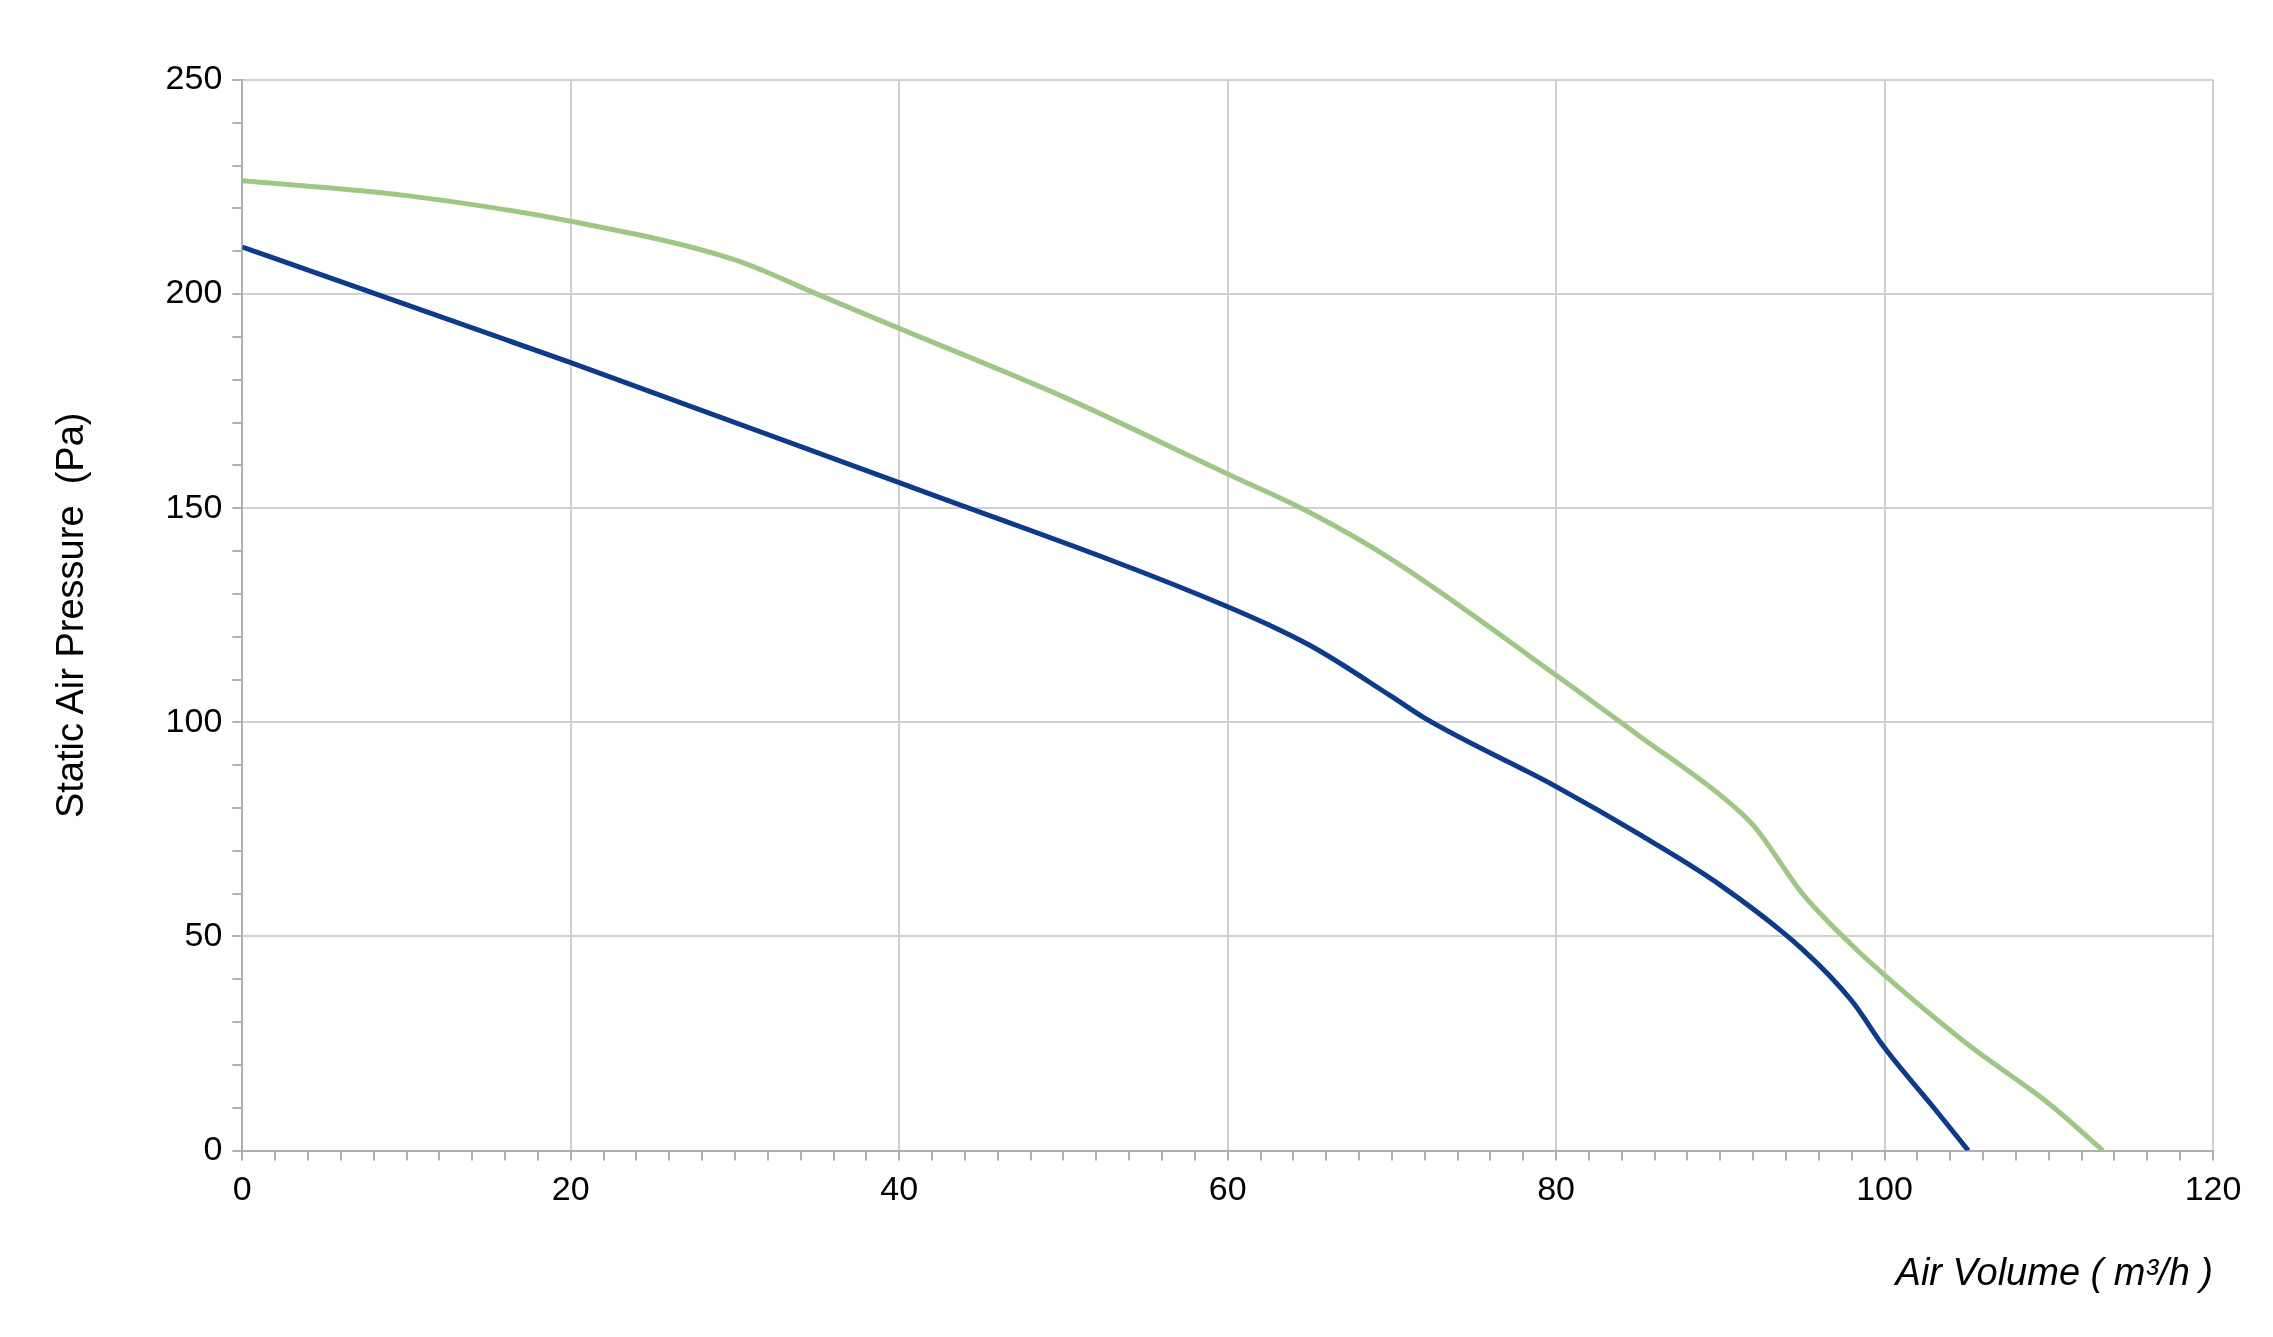  I want to click on y-axis-title: Static Air Pressure (Pa), so click(70, 615).